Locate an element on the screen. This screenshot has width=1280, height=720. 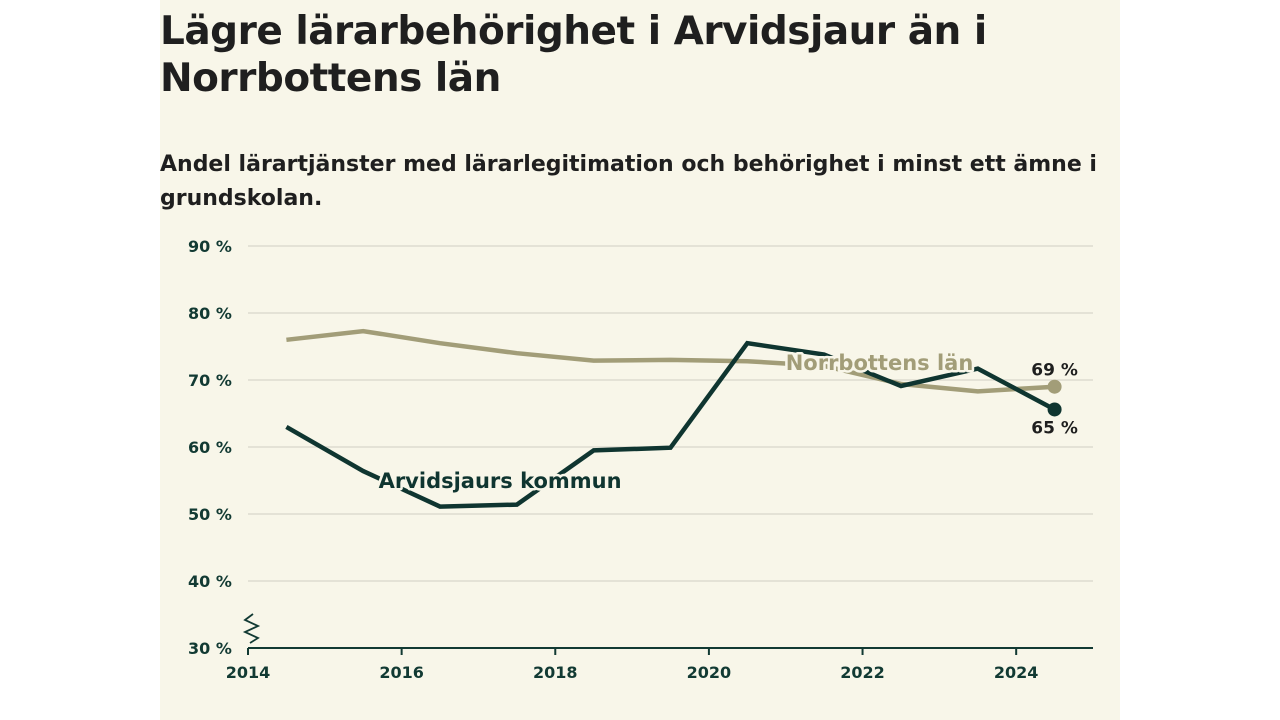
x-tick-label: 2018 is located at coordinates (555, 672).